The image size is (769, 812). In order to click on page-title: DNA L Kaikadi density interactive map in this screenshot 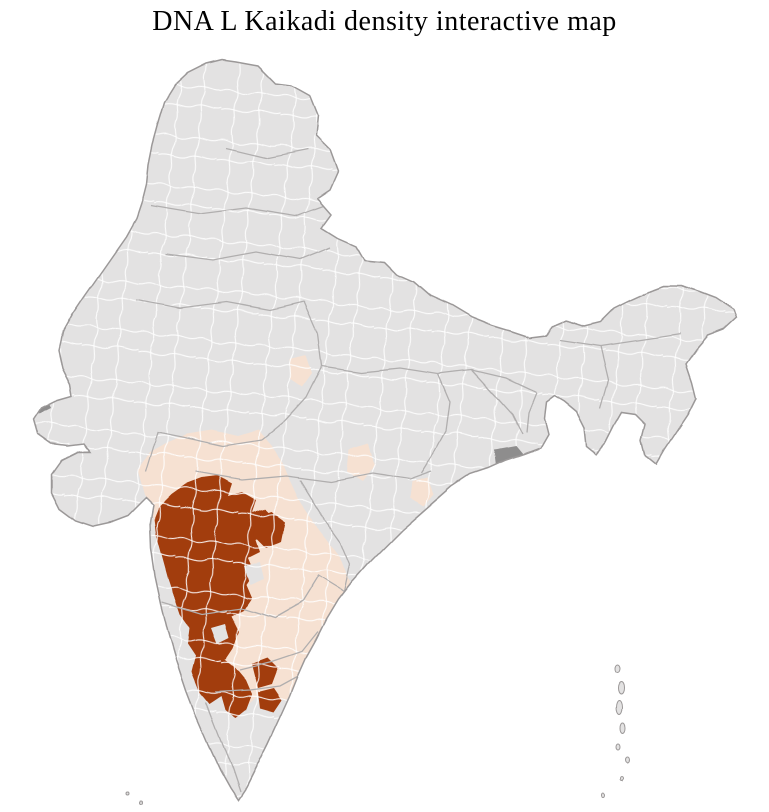, I will do `click(384, 21)`.